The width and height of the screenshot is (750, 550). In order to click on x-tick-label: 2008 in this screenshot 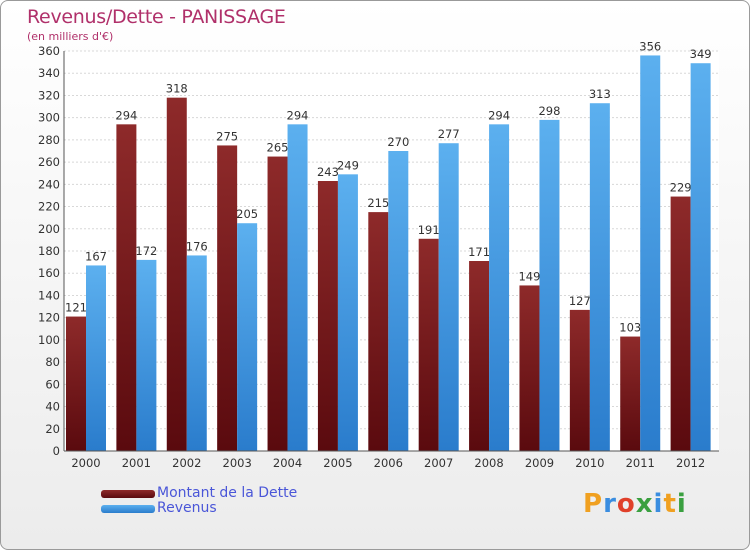, I will do `click(488, 463)`.